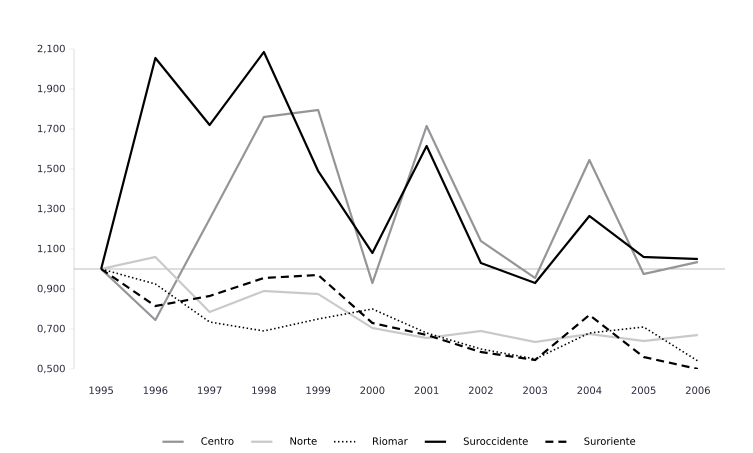  Describe the element at coordinates (101, 390) in the screenshot. I see `x-tick-label: 1995` at that location.